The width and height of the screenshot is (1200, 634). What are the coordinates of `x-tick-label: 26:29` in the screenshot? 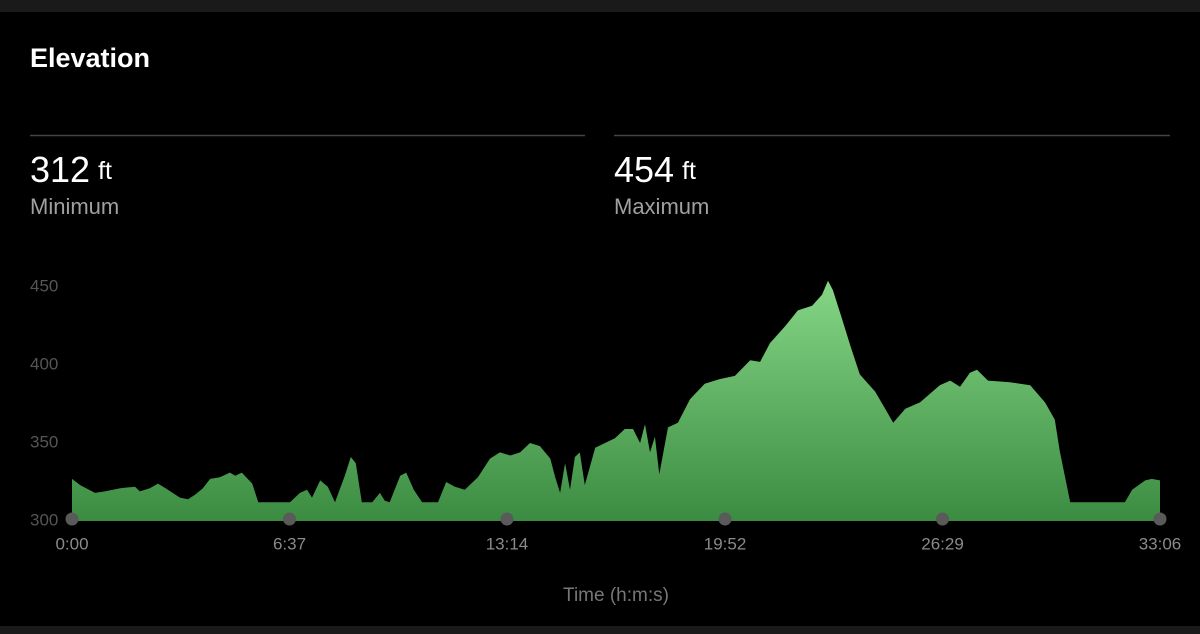 It's located at (942, 543).